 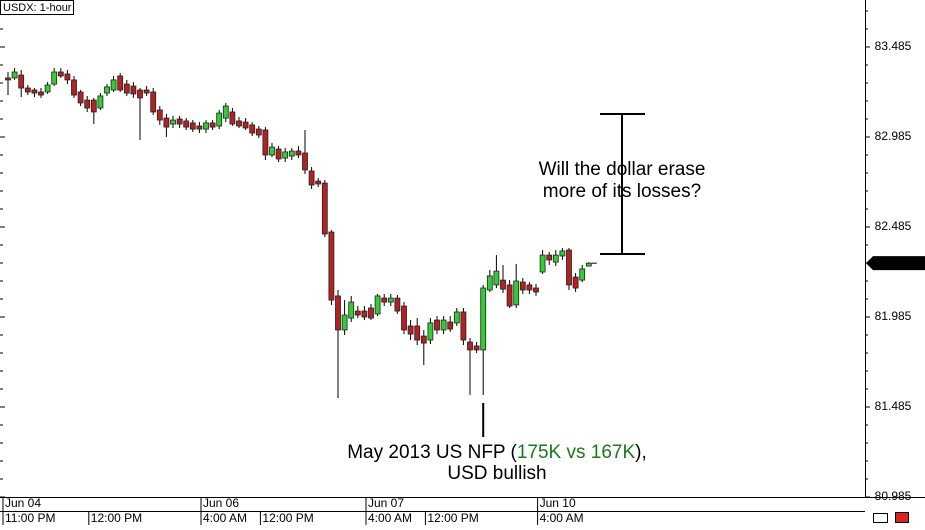 What do you see at coordinates (641, 452) in the screenshot?
I see `nfp-text: ),` at bounding box center [641, 452].